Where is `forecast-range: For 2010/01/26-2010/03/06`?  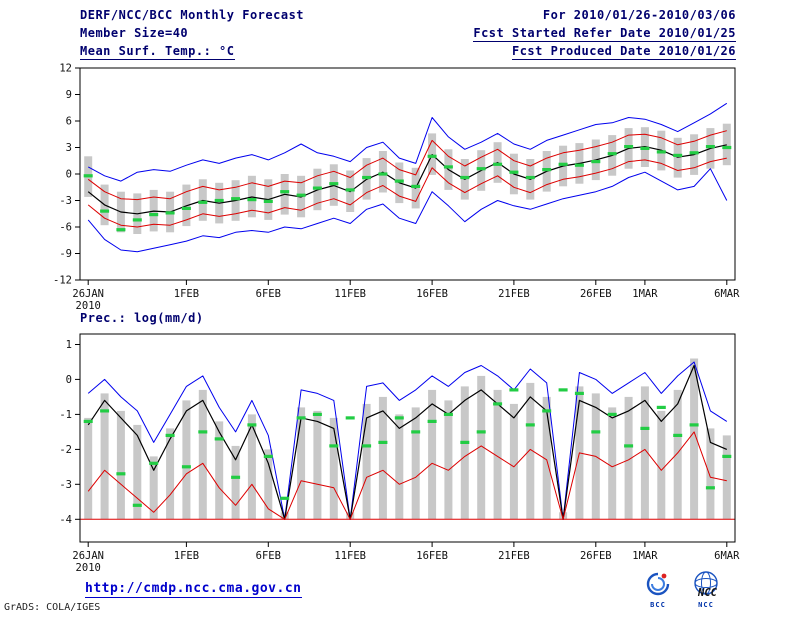
forecast-range: For 2010/01/26-2010/03/06 is located at coordinates (639, 15).